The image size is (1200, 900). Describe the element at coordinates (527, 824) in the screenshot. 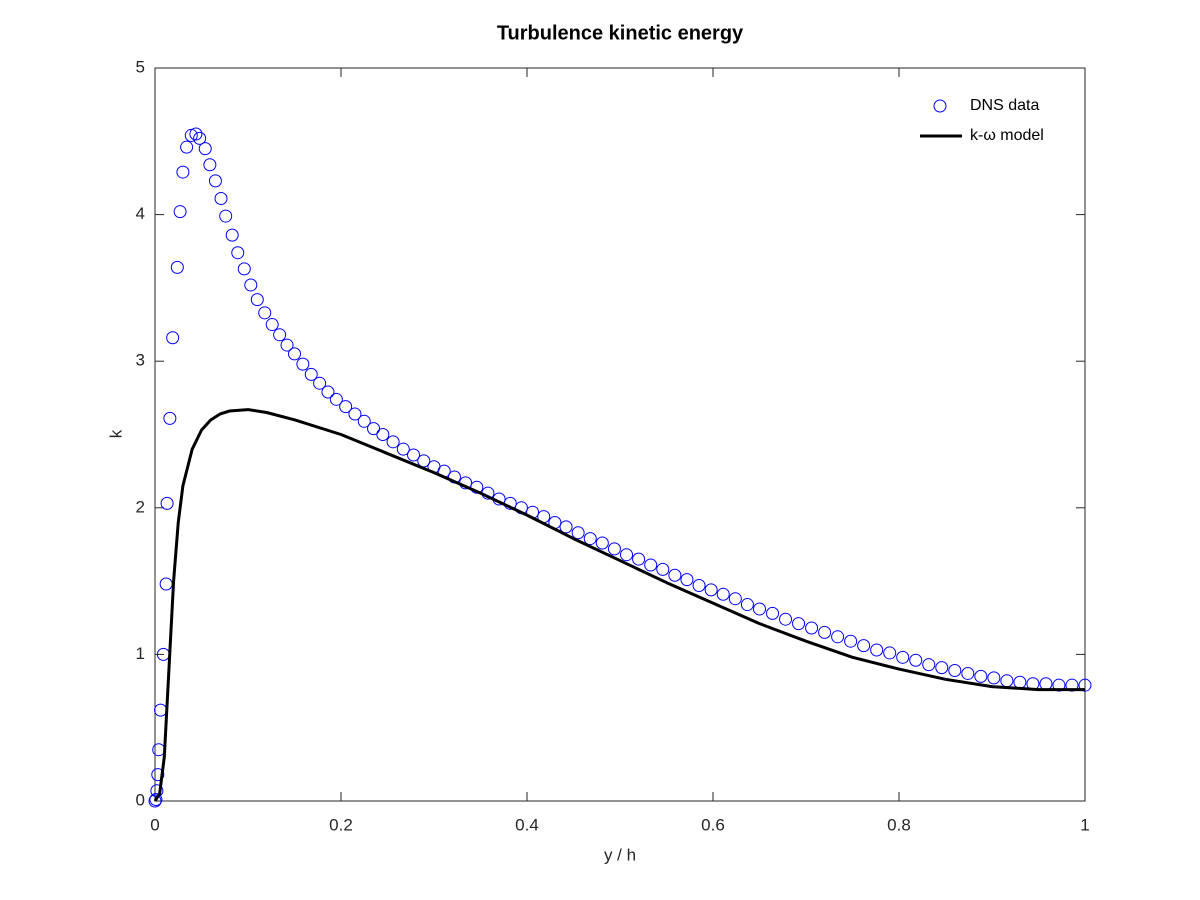

I see `x-tick-label: 0.4` at that location.